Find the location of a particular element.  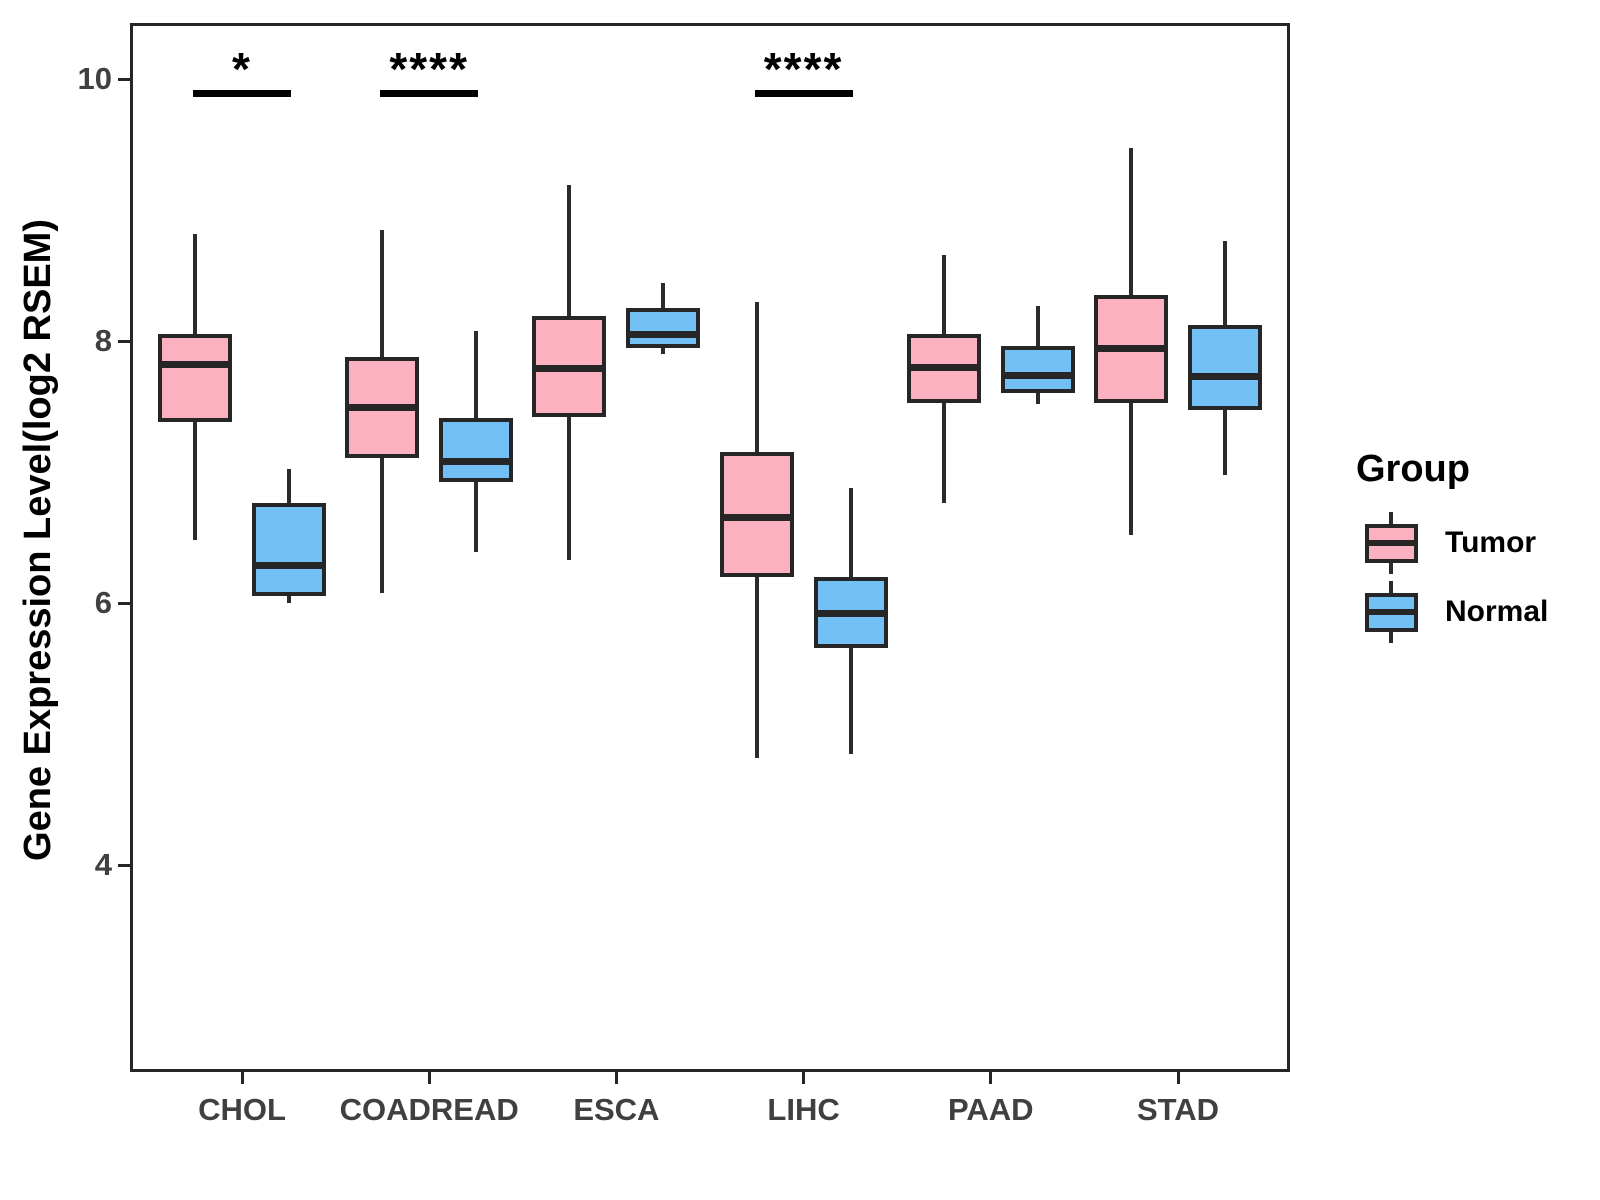

box-normal-PAAD is located at coordinates (1037, 370).